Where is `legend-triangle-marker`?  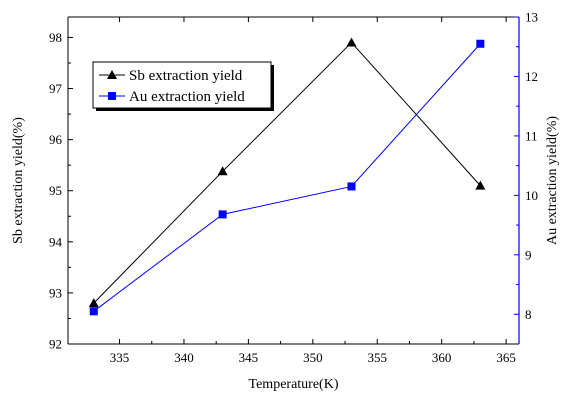 legend-triangle-marker is located at coordinates (112, 74).